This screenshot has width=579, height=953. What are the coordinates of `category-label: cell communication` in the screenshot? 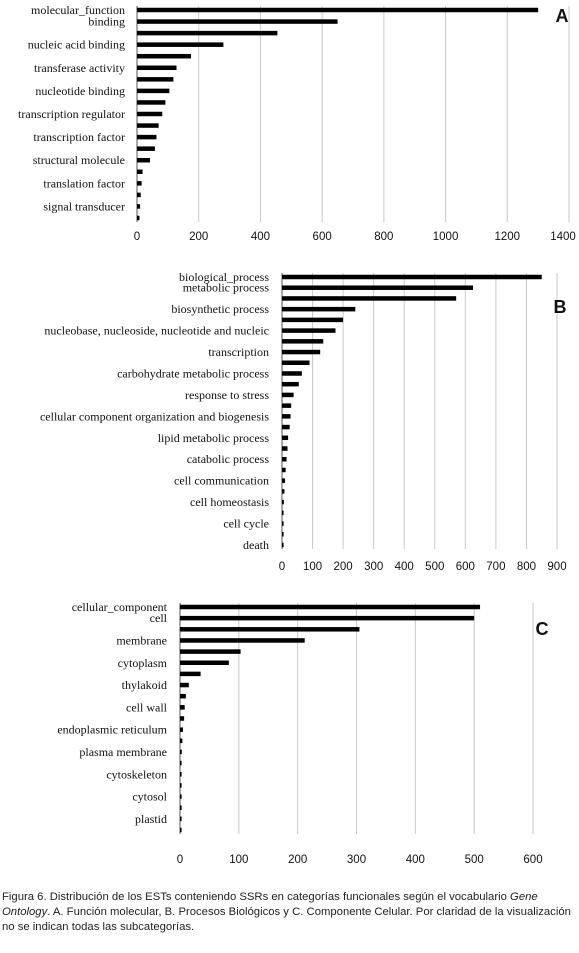 It's located at (221, 481).